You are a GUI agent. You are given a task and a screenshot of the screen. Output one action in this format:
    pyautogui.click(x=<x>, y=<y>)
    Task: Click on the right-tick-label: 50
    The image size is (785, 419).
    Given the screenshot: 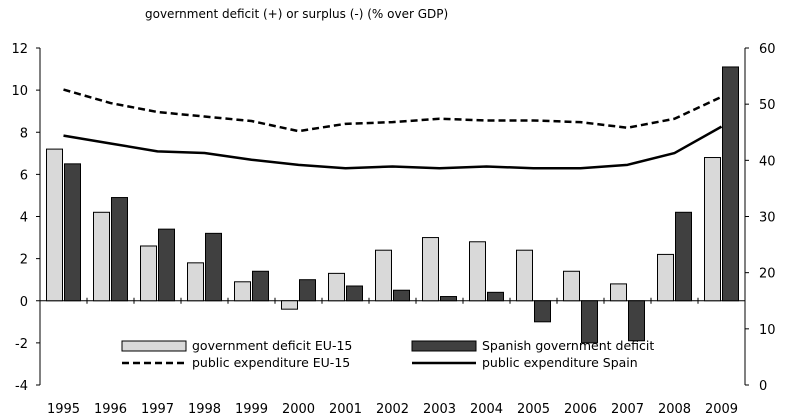 What is the action you would take?
    pyautogui.click(x=767, y=105)
    